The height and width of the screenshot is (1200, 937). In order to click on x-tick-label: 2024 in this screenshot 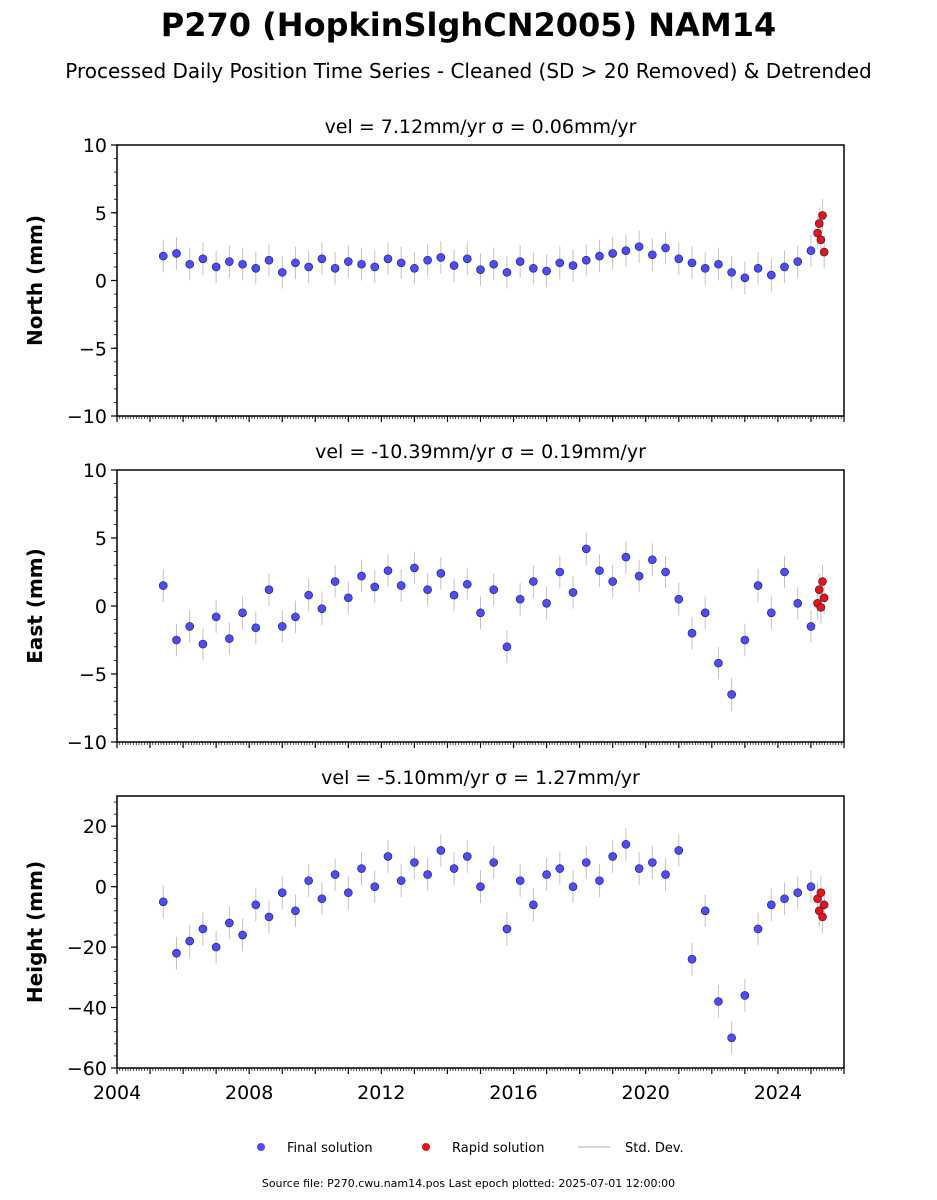, I will do `click(778, 1093)`.